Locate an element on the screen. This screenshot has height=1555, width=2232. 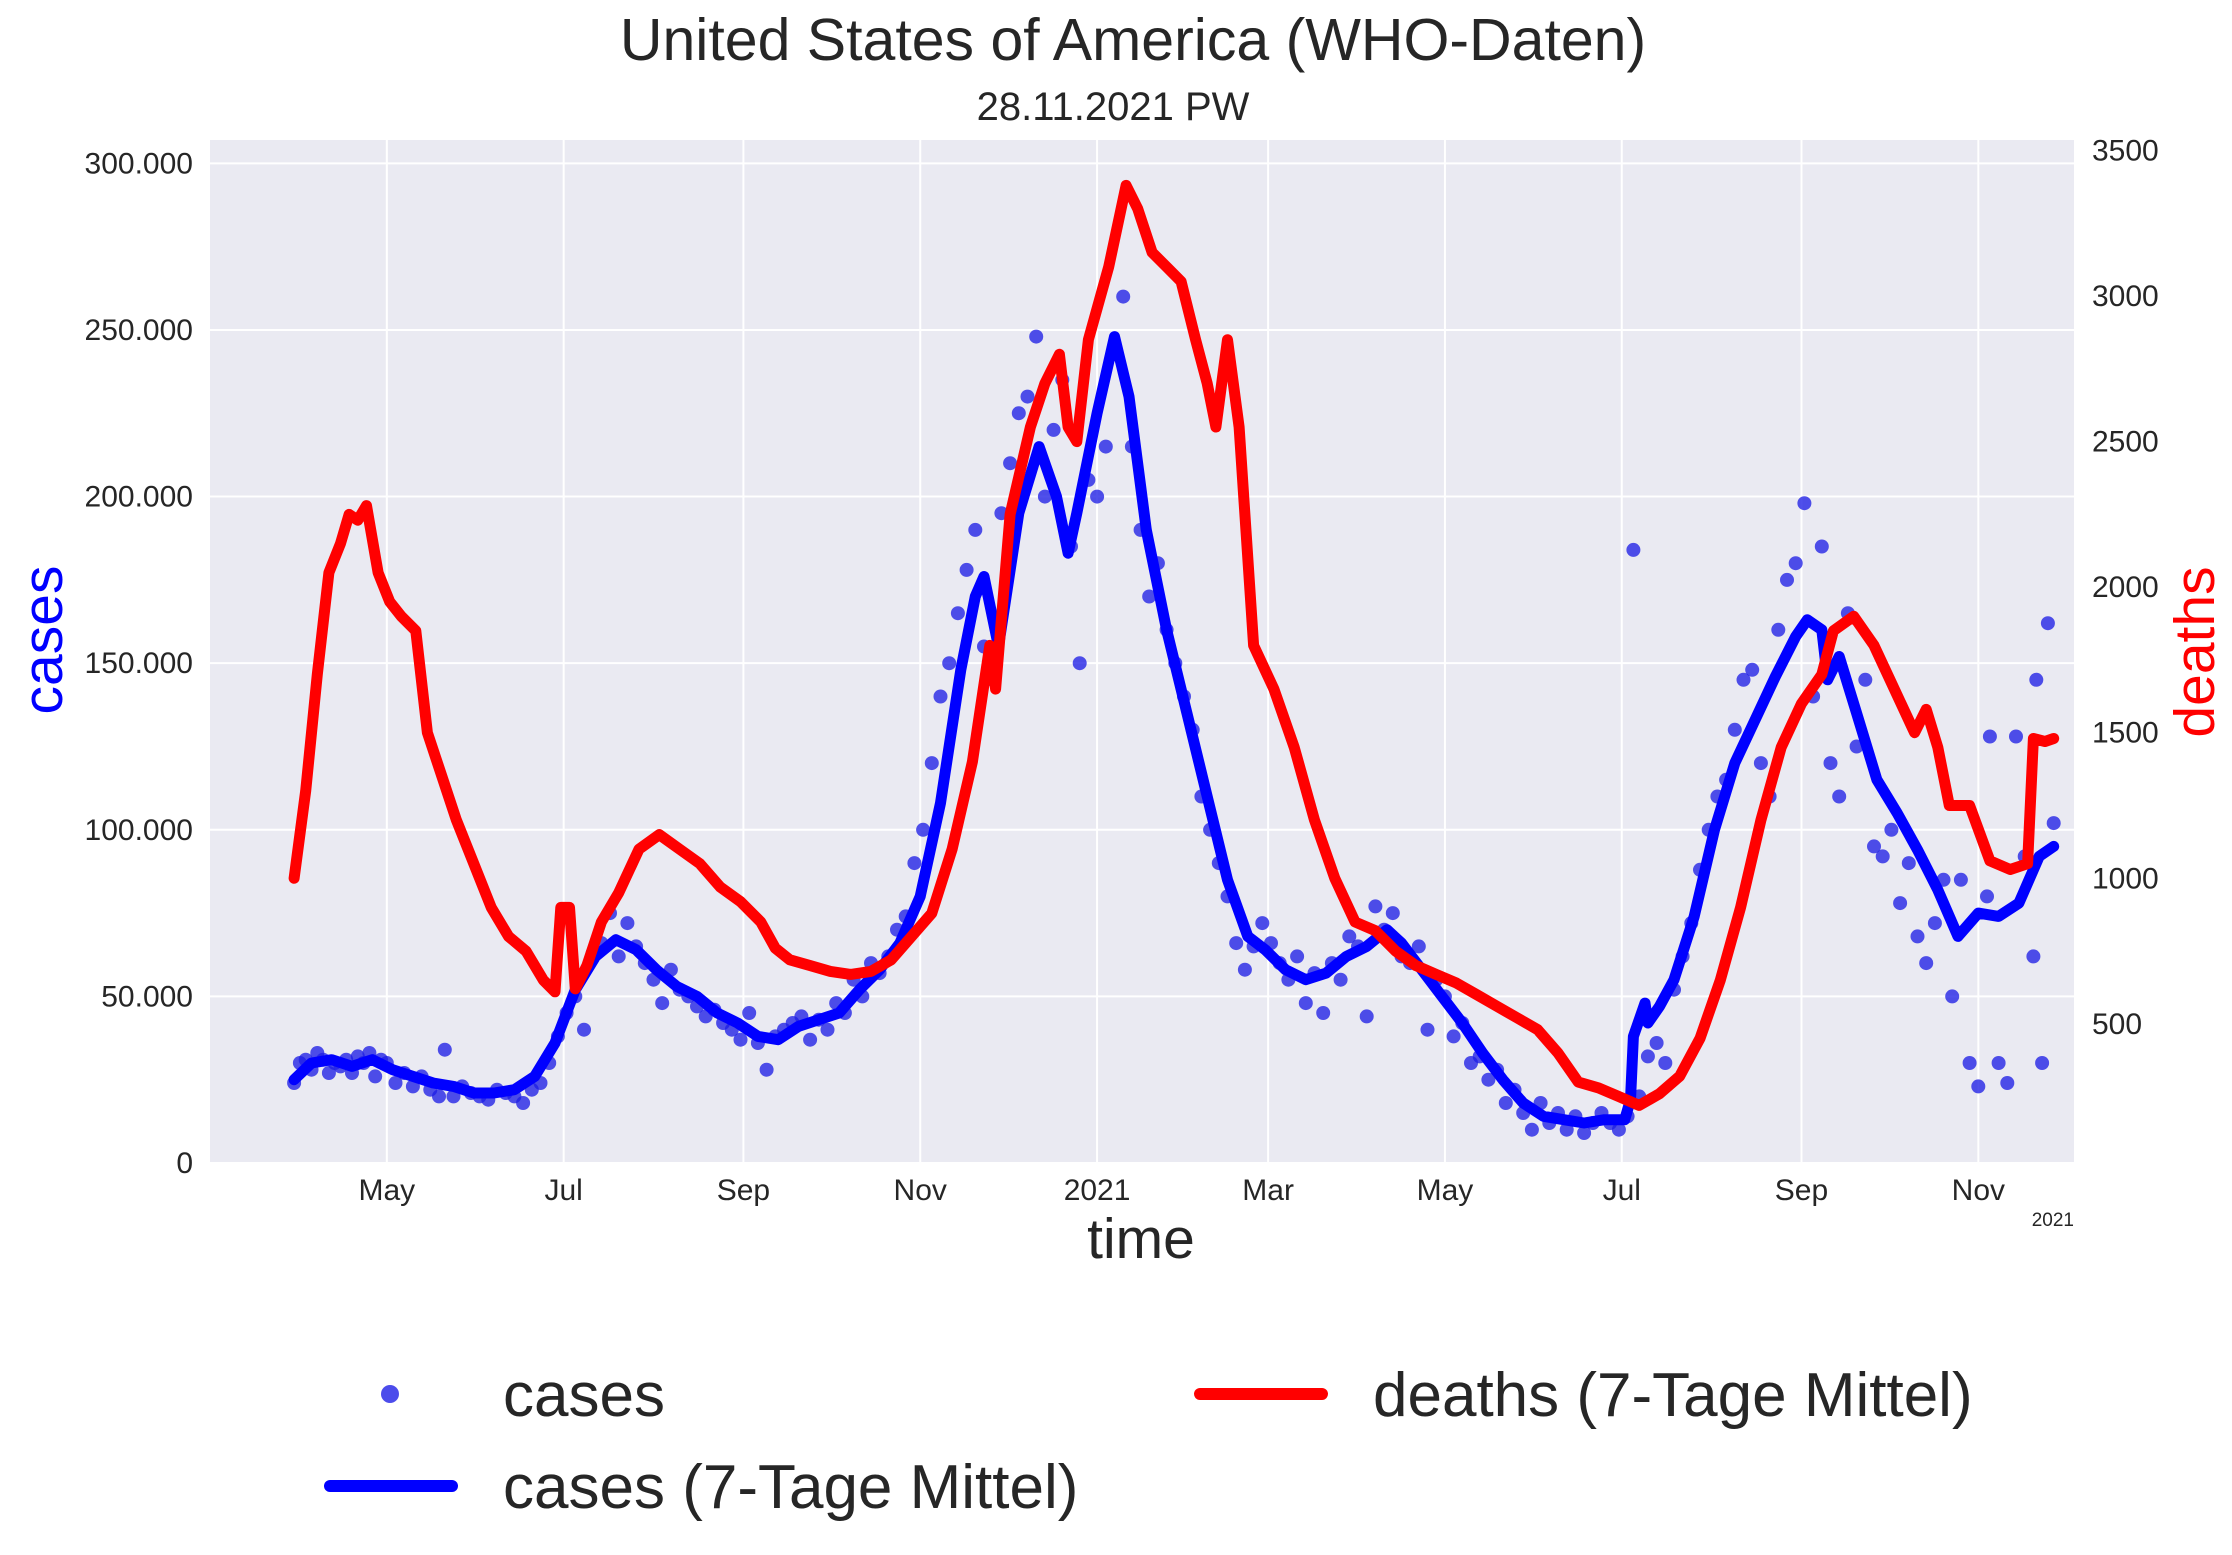
x-tick-label: Mar is located at coordinates (1268, 1190).